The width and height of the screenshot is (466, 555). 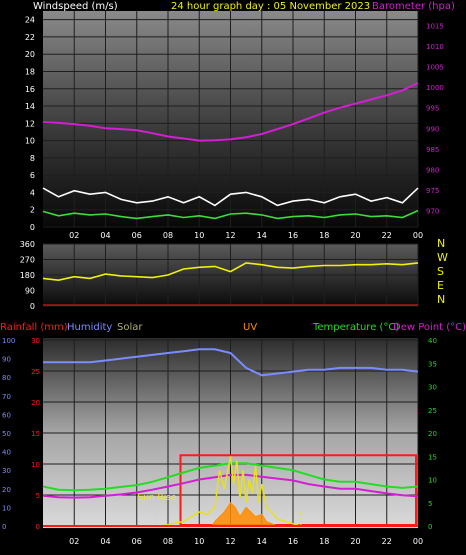 I want to click on temperature-axis-labels: 0 5 10 15 20 25 30 35 40, so click(x=432, y=434).